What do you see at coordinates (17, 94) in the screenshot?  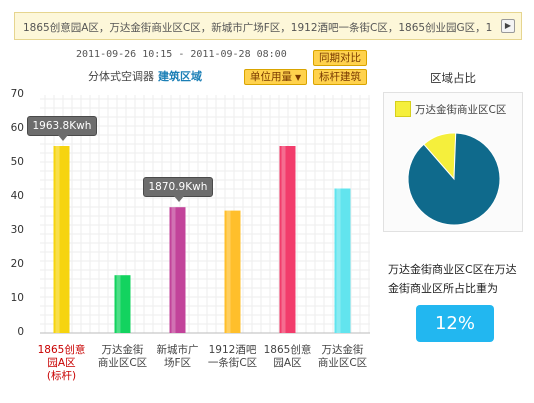 I see `y-tick-label: 70` at bounding box center [17, 94].